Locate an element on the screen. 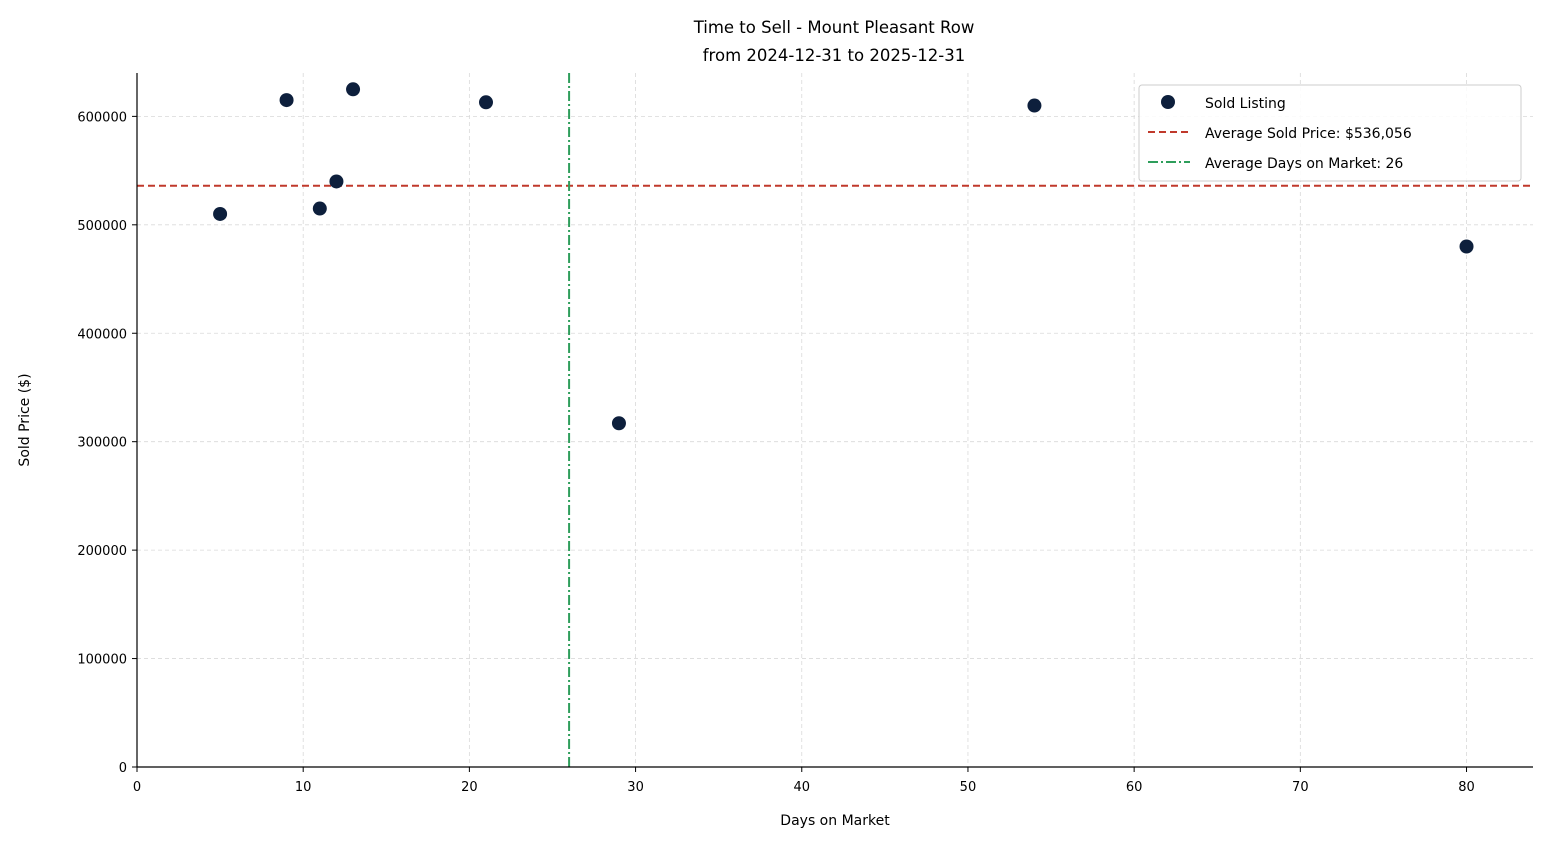 This screenshot has width=1547, height=845. chart-title: Time to Sell - Mount Pleasant Row is located at coordinates (834, 27).